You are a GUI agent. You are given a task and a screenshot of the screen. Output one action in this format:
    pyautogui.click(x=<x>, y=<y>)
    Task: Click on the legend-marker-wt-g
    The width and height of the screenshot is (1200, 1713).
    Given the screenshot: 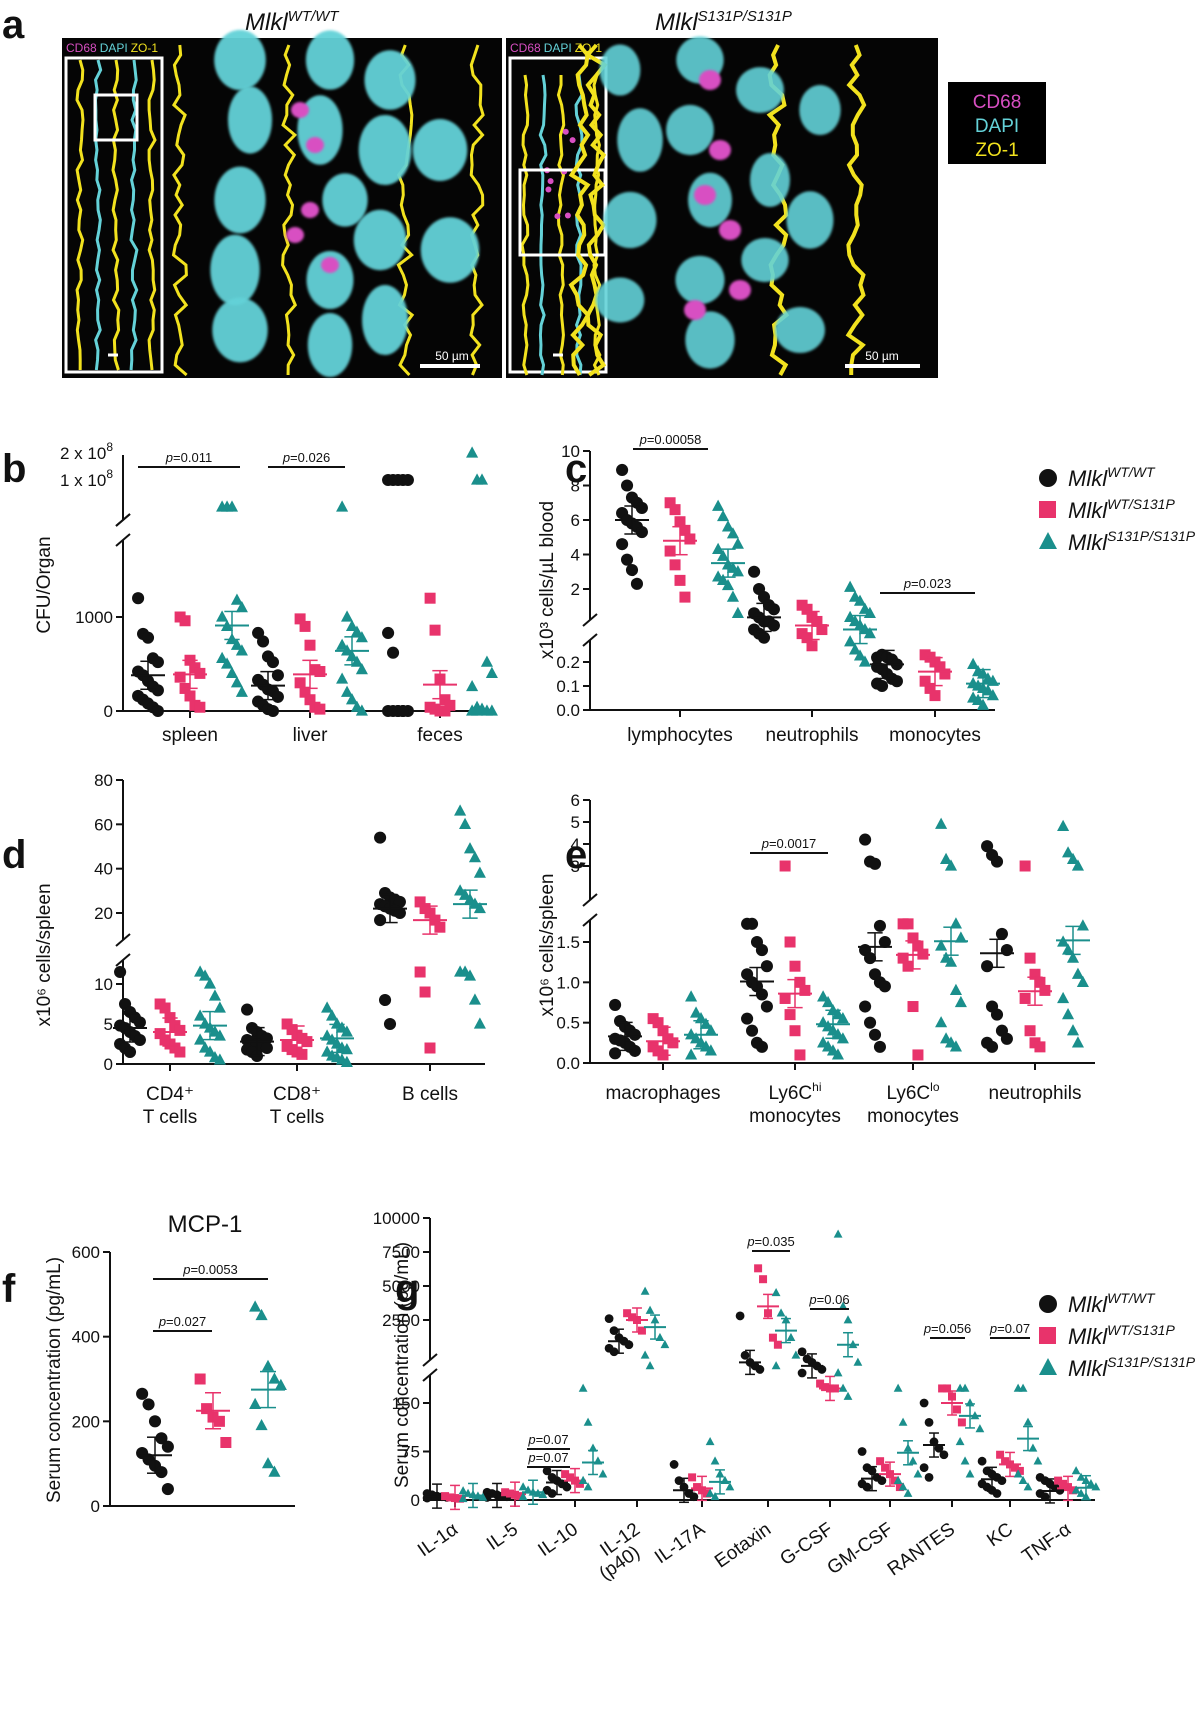 What is the action you would take?
    pyautogui.click(x=1048, y=1304)
    